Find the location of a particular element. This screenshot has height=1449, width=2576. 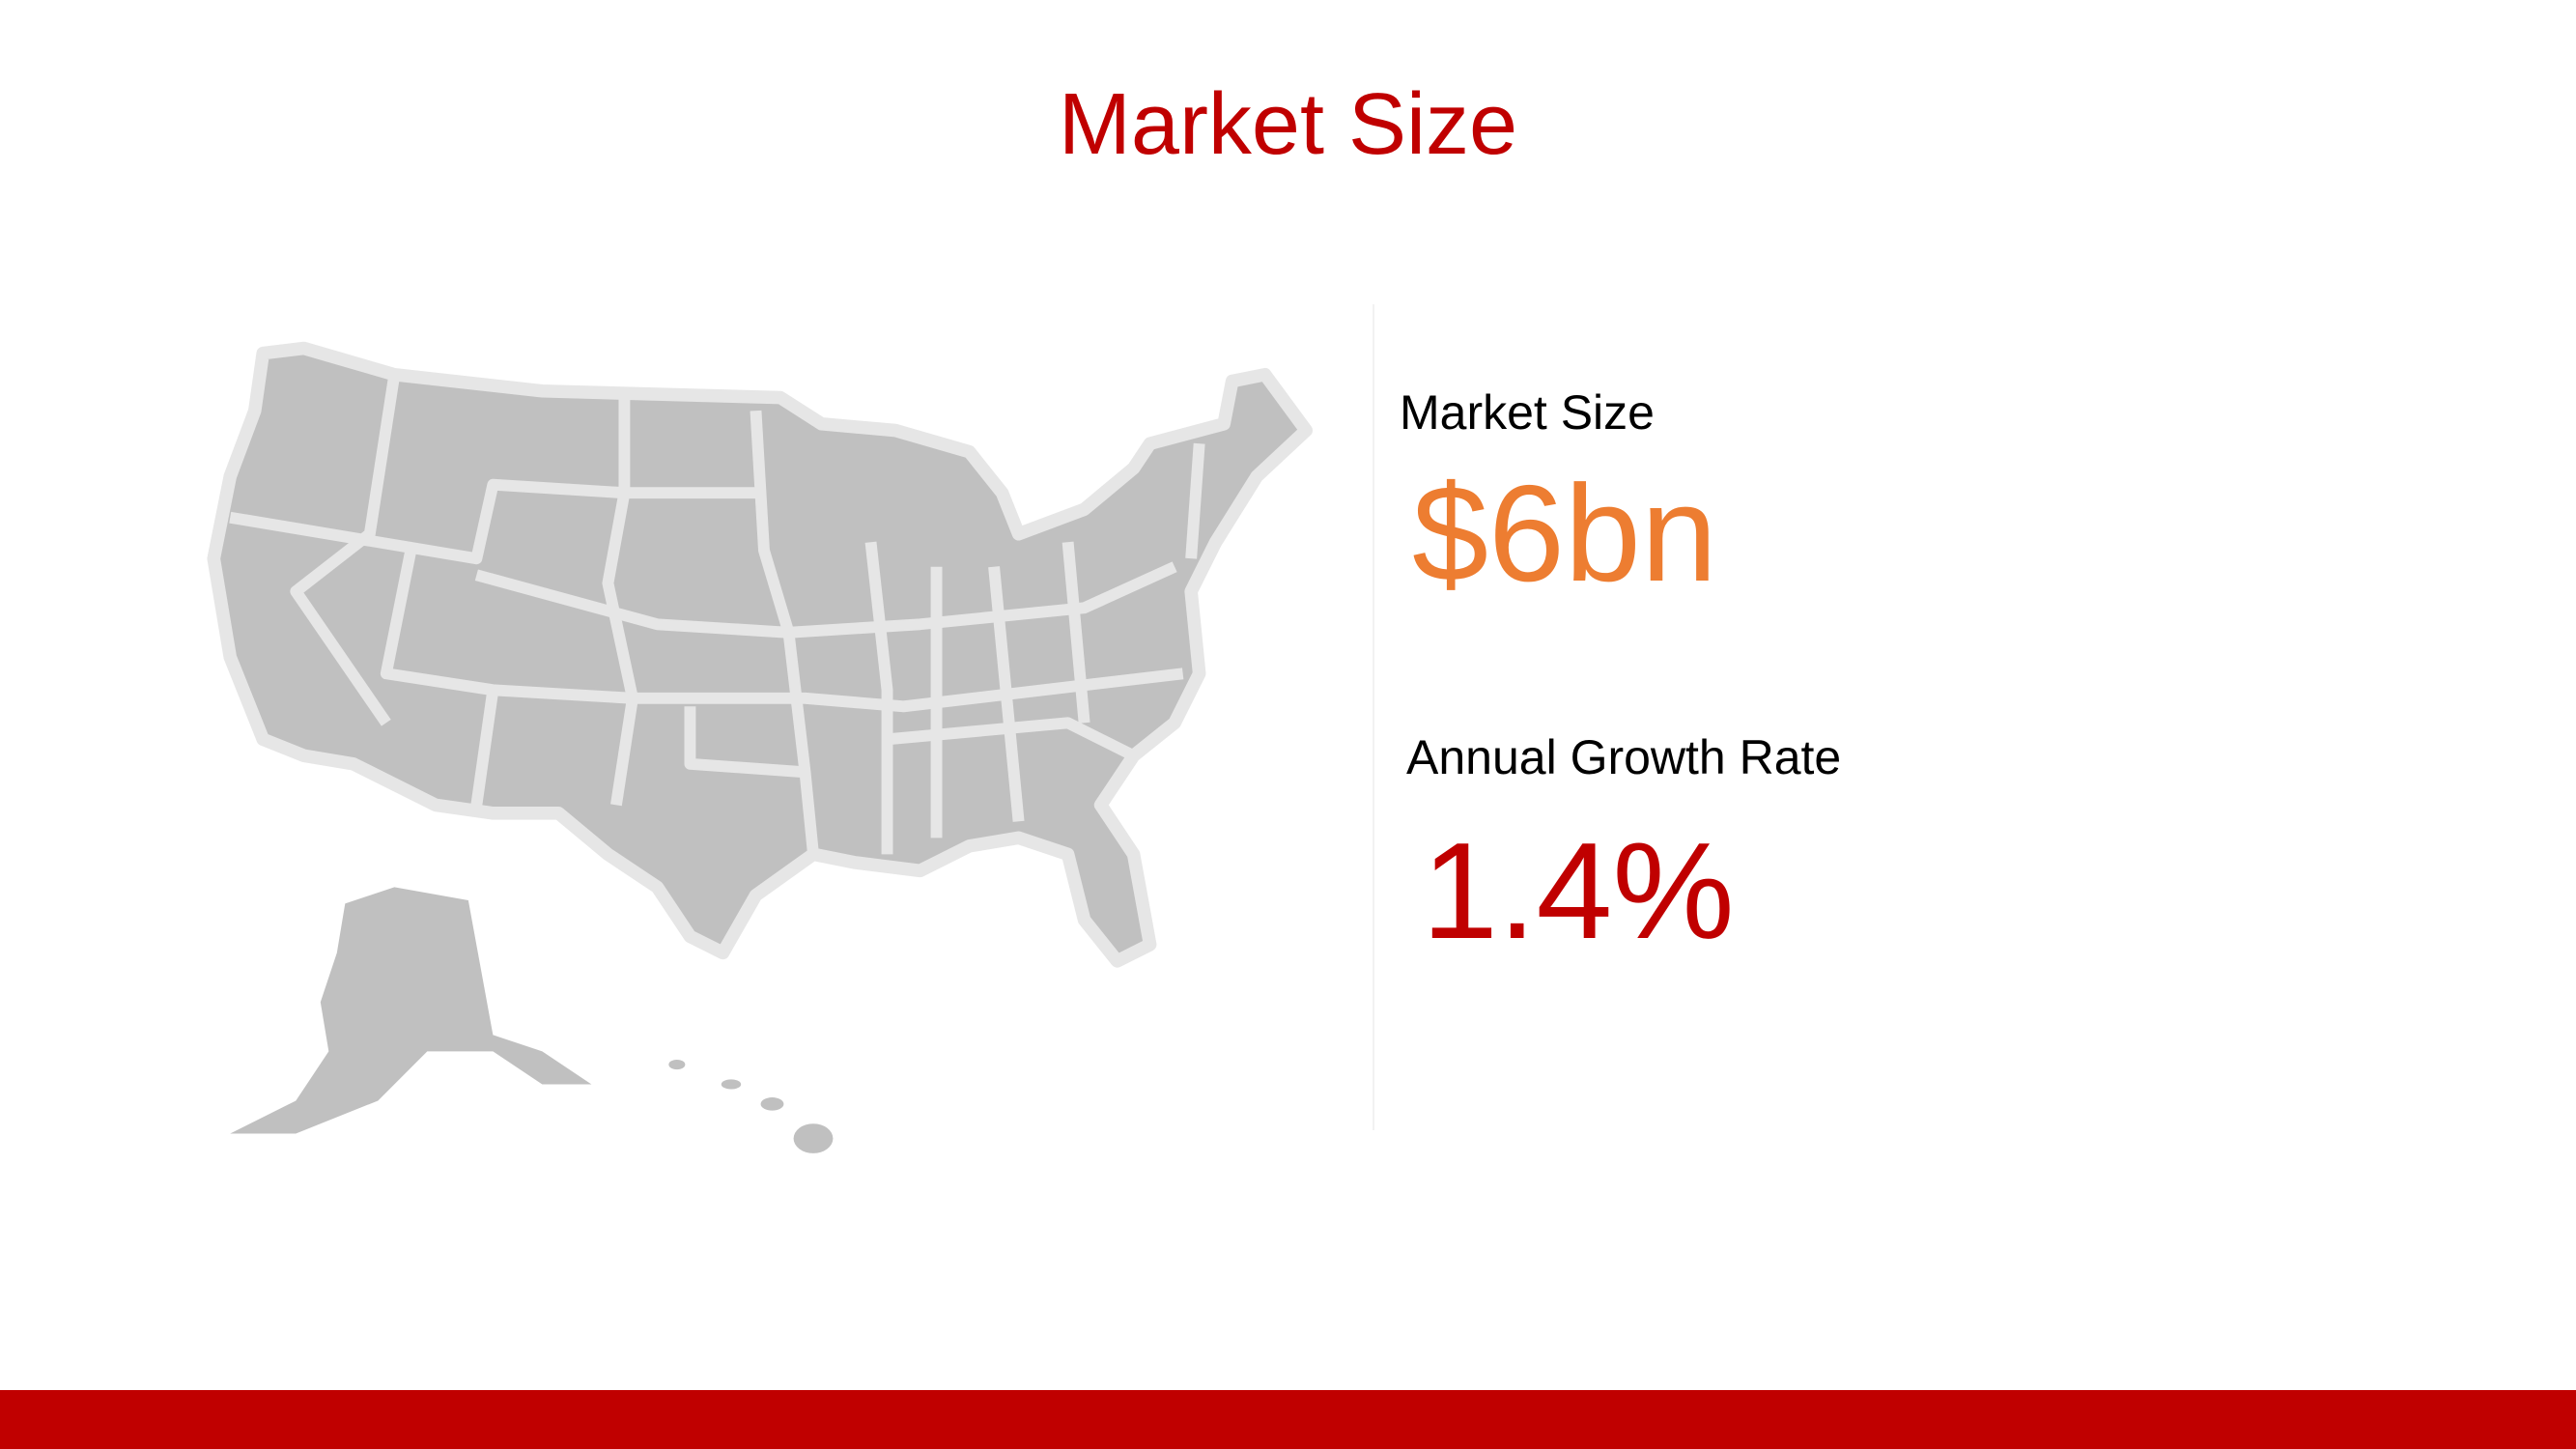

growth-rate-label: Annual Growth Rate is located at coordinates (1624, 757).